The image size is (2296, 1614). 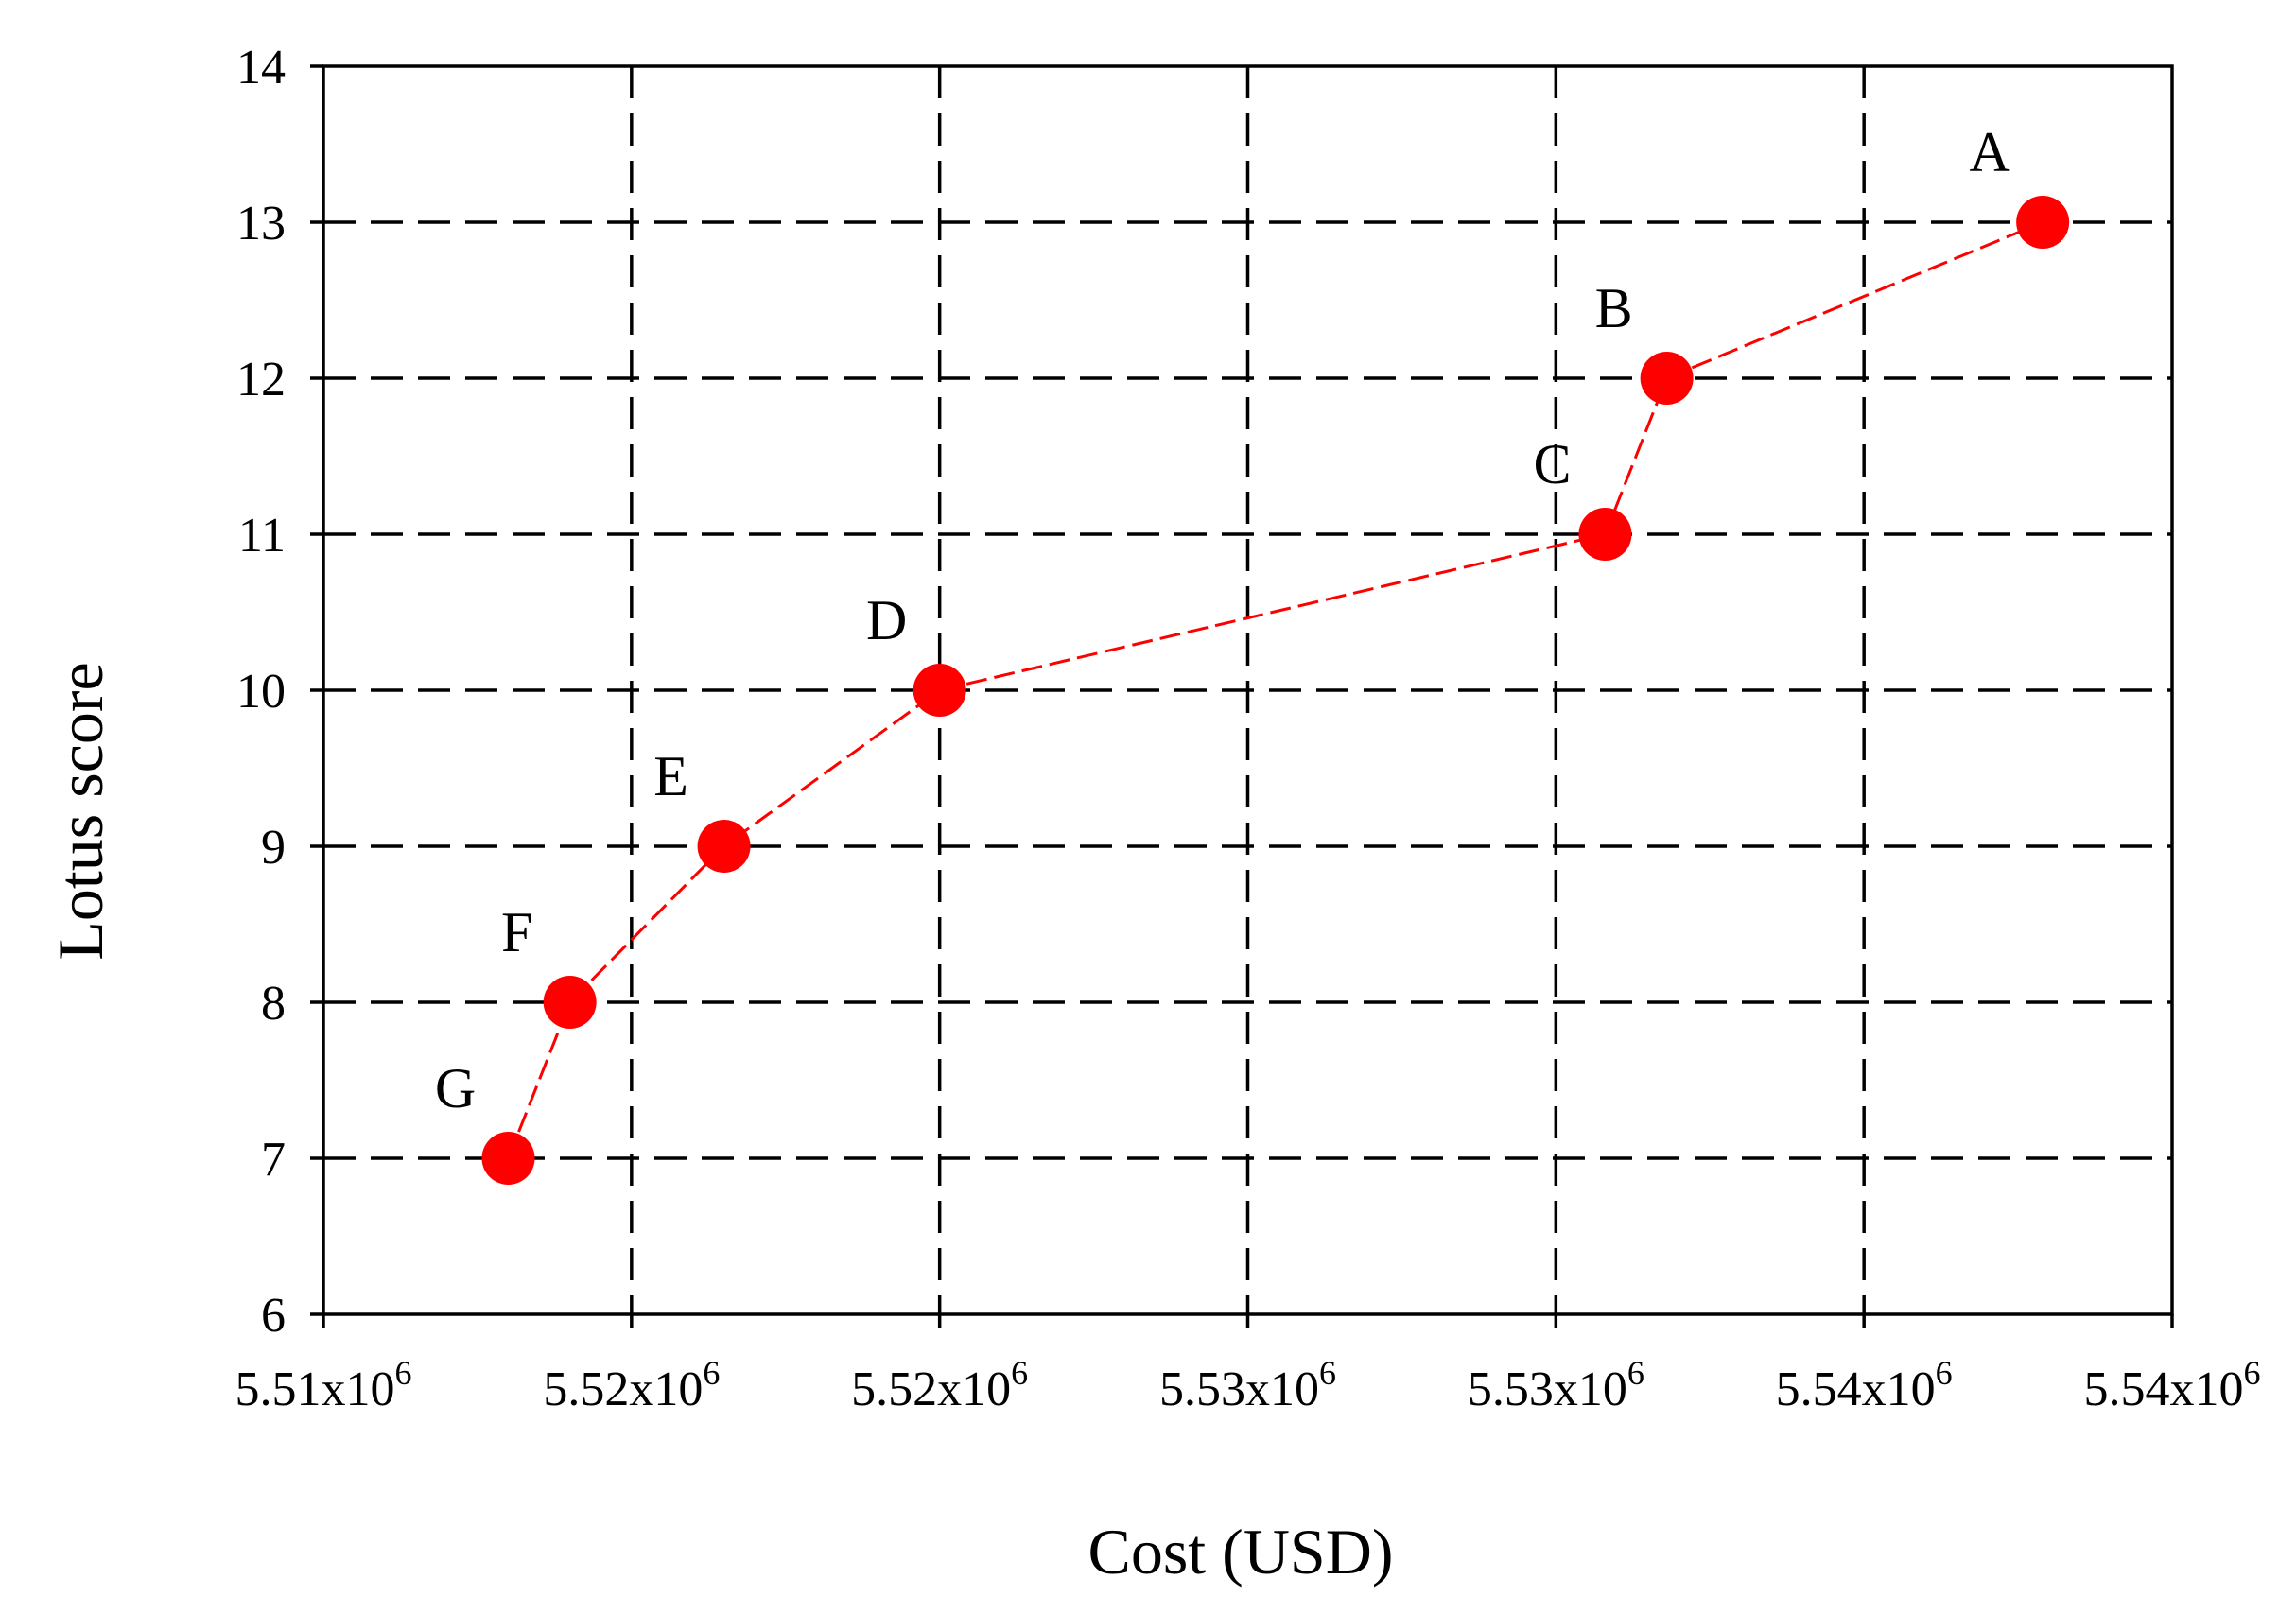 What do you see at coordinates (516, 932) in the screenshot?
I see `point-label-f: F` at bounding box center [516, 932].